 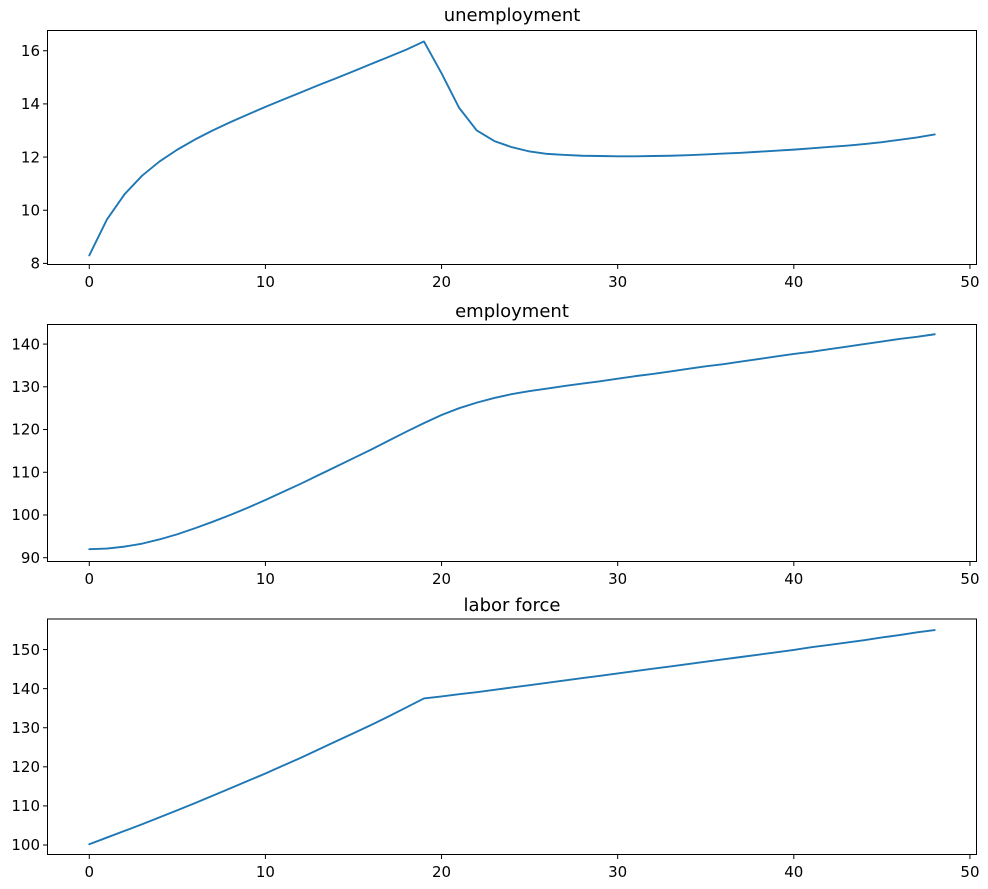 What do you see at coordinates (30, 210) in the screenshot?
I see `y-tick-label: 10` at bounding box center [30, 210].